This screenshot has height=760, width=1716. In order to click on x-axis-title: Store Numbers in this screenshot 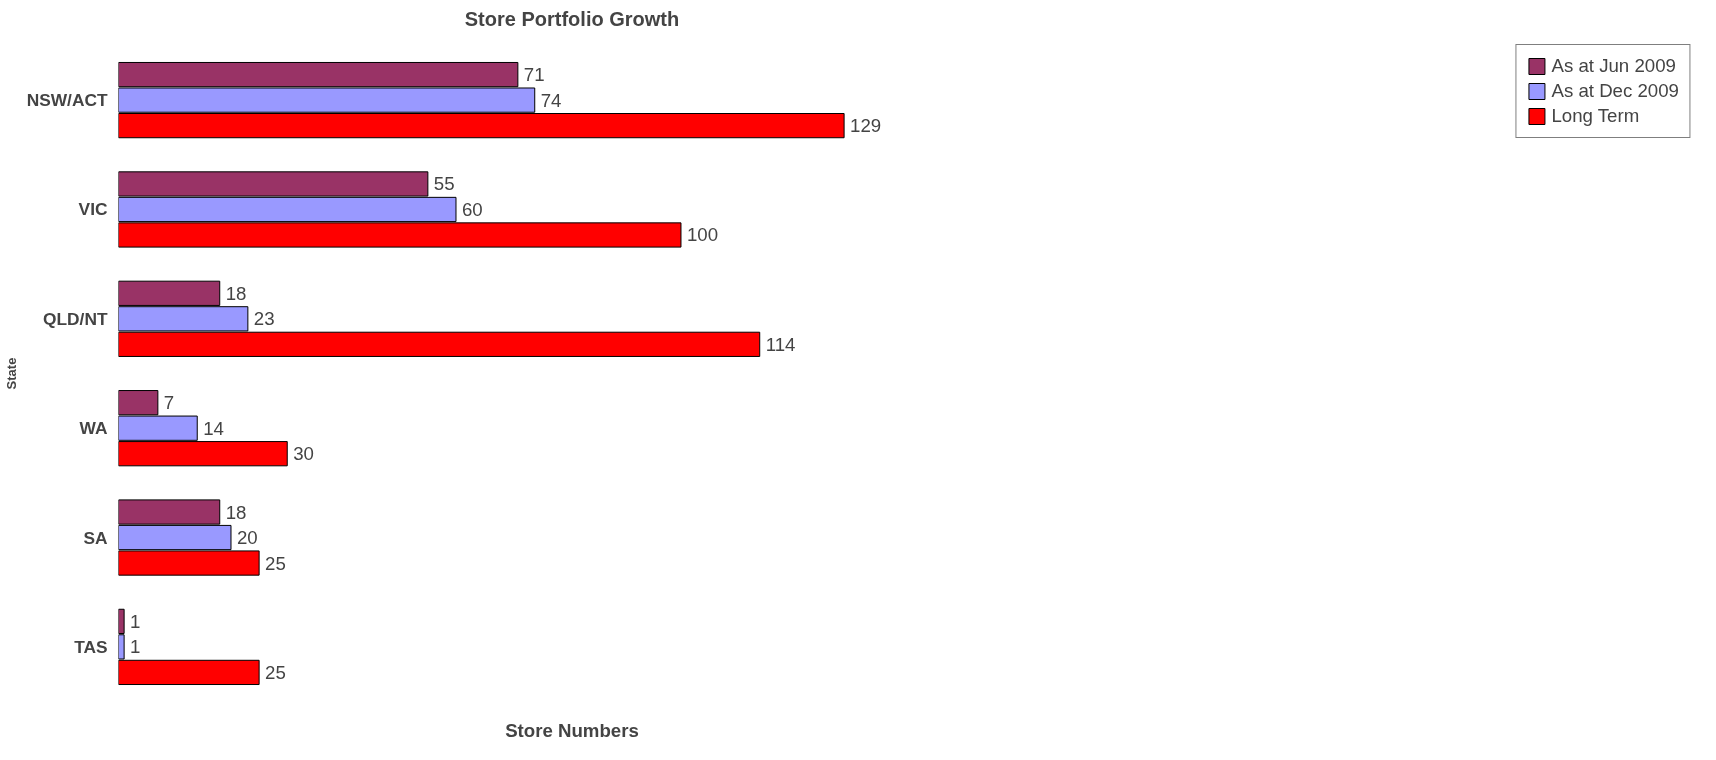, I will do `click(572, 730)`.